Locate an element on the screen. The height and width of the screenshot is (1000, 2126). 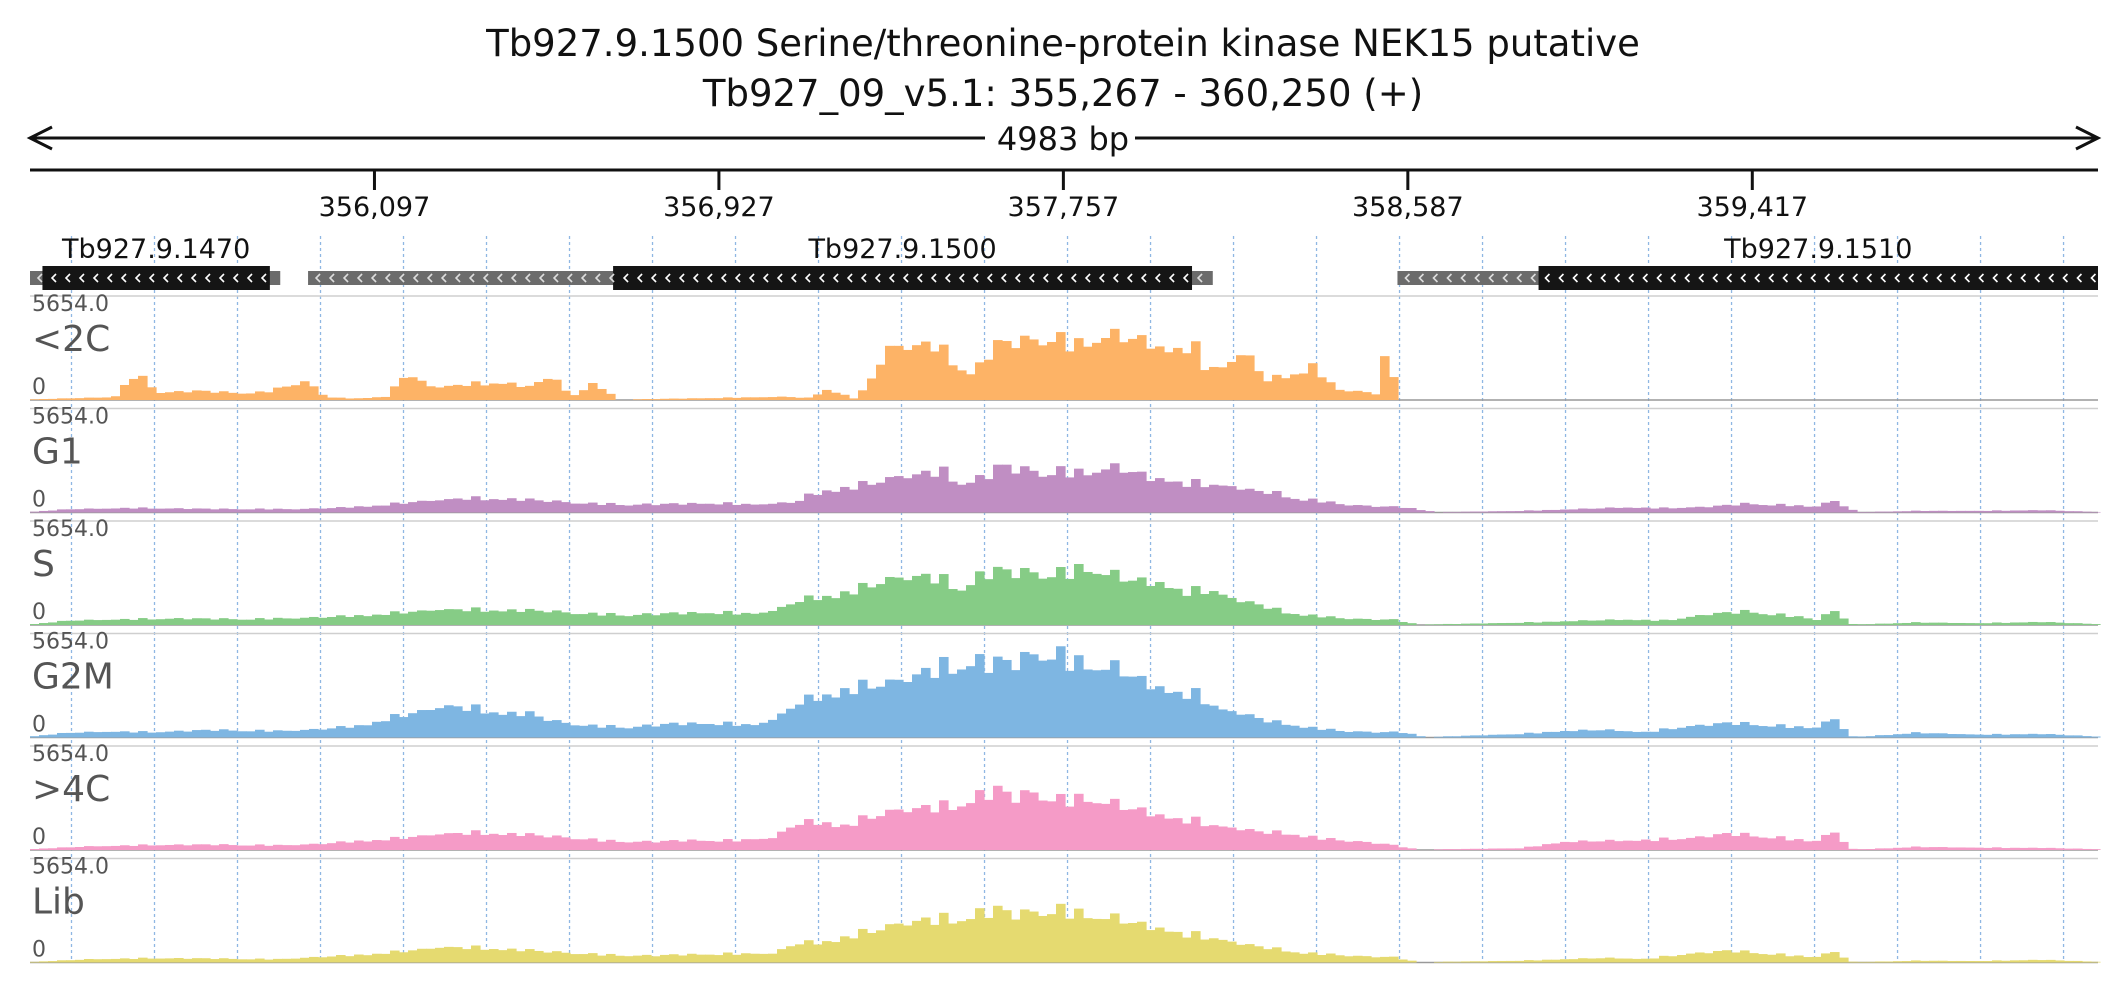
track-ymin-label: 0 is located at coordinates (39, 725).